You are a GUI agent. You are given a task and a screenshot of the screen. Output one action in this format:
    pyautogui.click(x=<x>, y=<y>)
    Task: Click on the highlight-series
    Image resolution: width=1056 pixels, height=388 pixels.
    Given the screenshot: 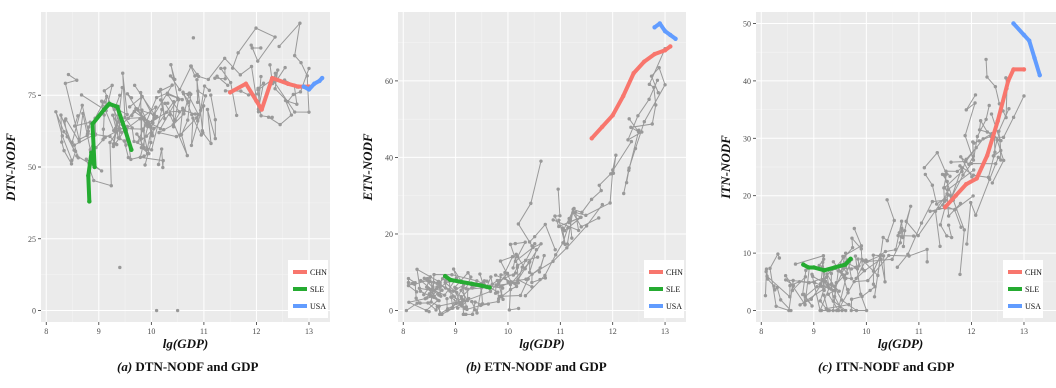 What is the action you would take?
    pyautogui.click(x=921, y=147)
    